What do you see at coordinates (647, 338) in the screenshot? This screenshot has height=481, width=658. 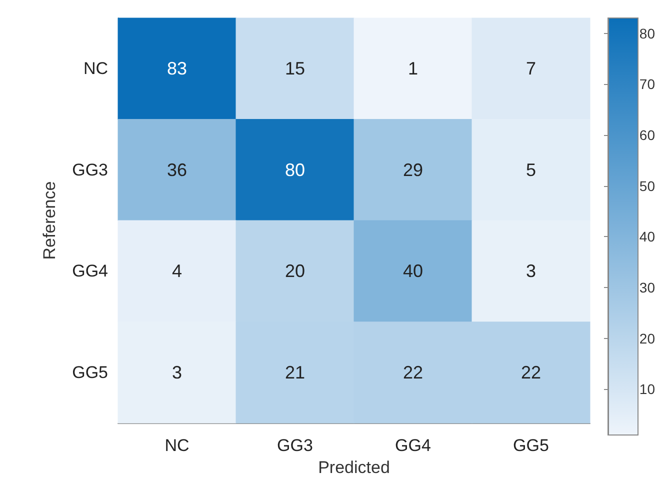 I see `color-bar-label: 20` at bounding box center [647, 338].